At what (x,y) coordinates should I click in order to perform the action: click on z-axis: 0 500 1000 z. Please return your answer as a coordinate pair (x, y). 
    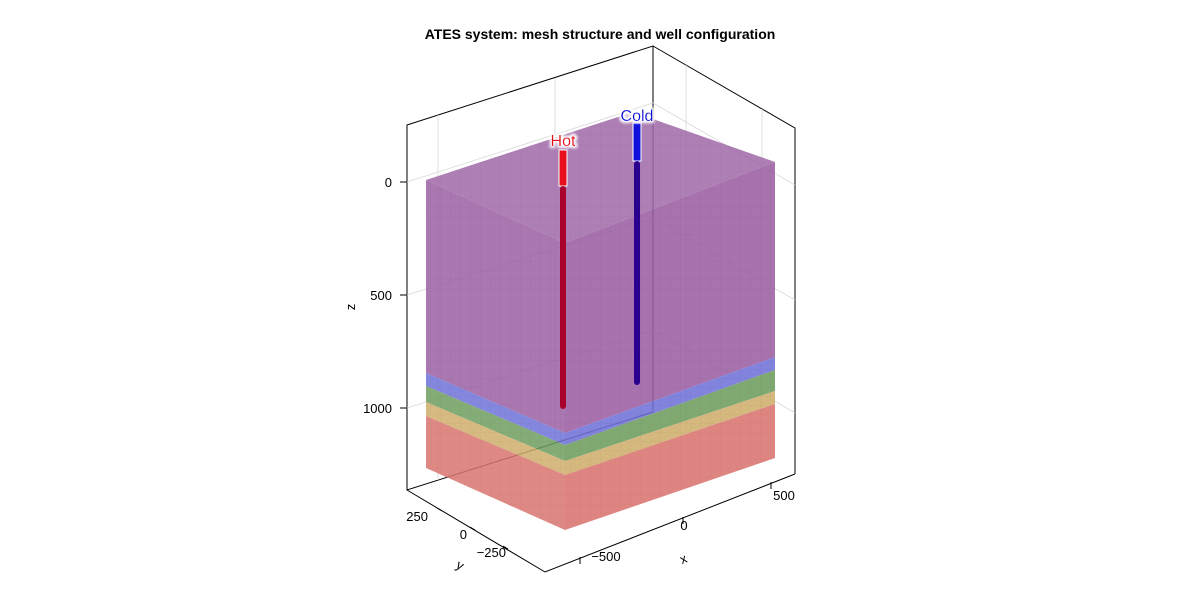
    Looking at the image, I should click on (375, 295).